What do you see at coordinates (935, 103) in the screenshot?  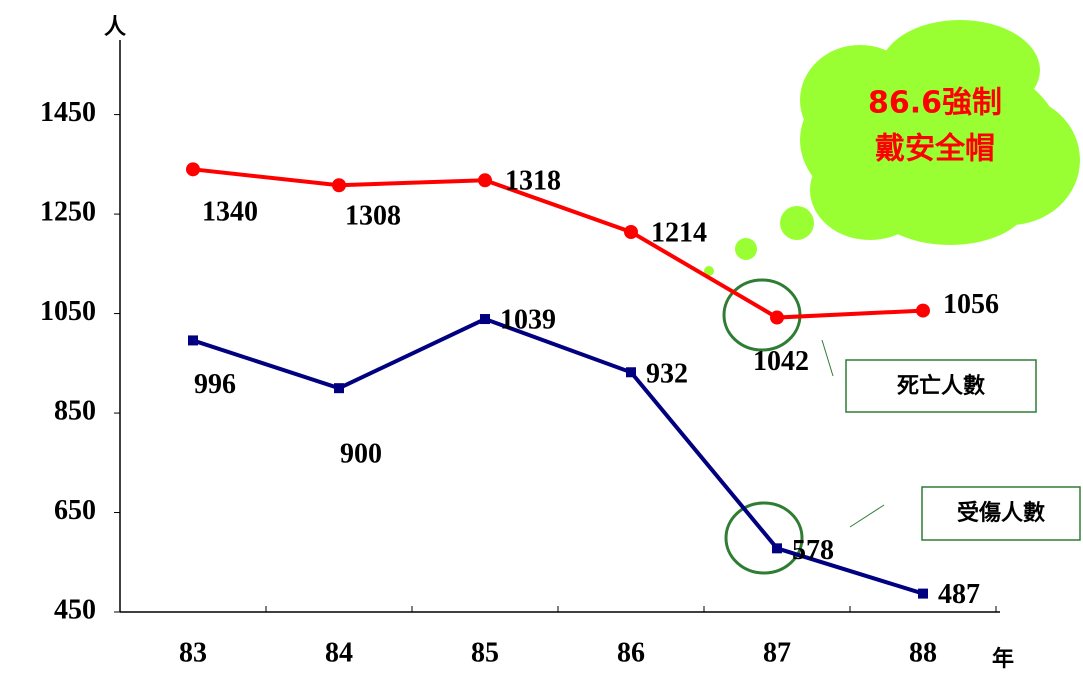 I see `annotation-line: 86.6強制` at bounding box center [935, 103].